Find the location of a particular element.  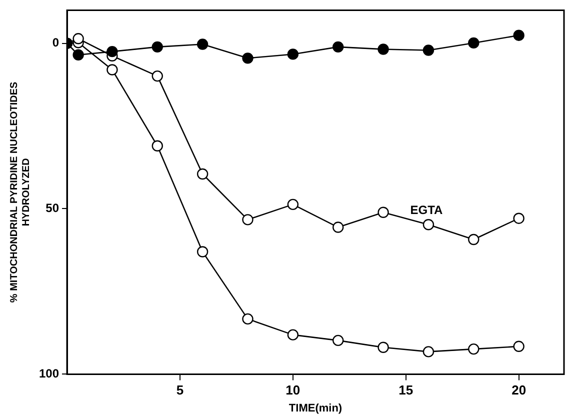

y-tick-label: 50 is located at coordinates (53, 208).